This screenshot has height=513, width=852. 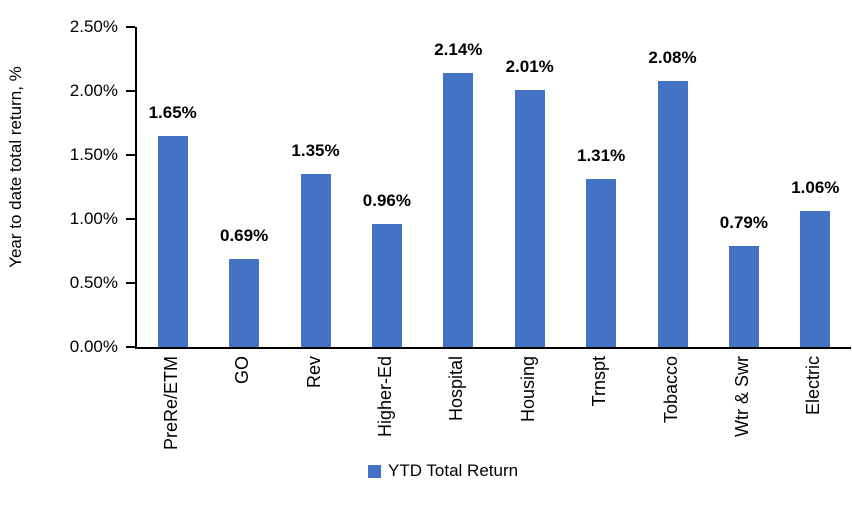 What do you see at coordinates (242, 370) in the screenshot?
I see `category-label: GO` at bounding box center [242, 370].